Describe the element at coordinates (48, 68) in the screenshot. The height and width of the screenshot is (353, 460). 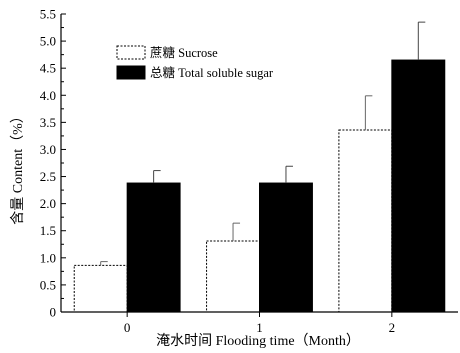
I see `y-tick-label: 4.5` at that location.